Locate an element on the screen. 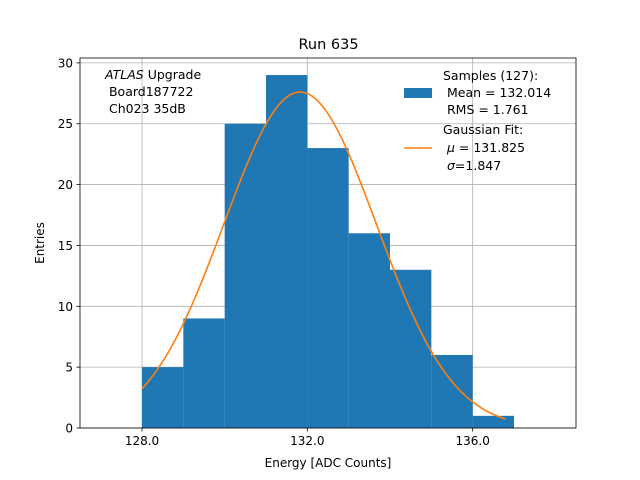 The width and height of the screenshot is (640, 480). x-tick-label: 132.0 is located at coordinates (307, 441).